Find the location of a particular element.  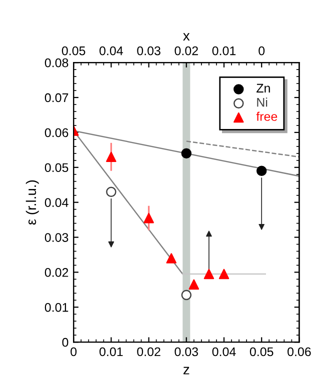

x2-tick-label: 0.04 is located at coordinates (111, 51).